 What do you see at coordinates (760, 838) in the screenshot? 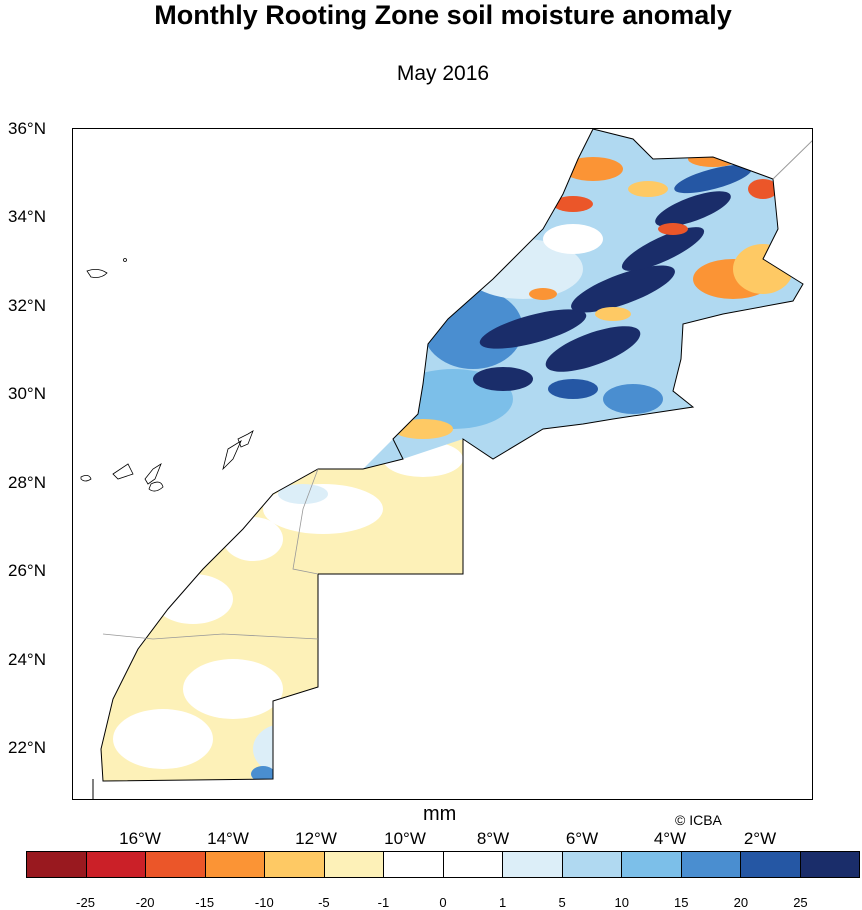
I see `lon-label-2w: 2°W` at bounding box center [760, 838].